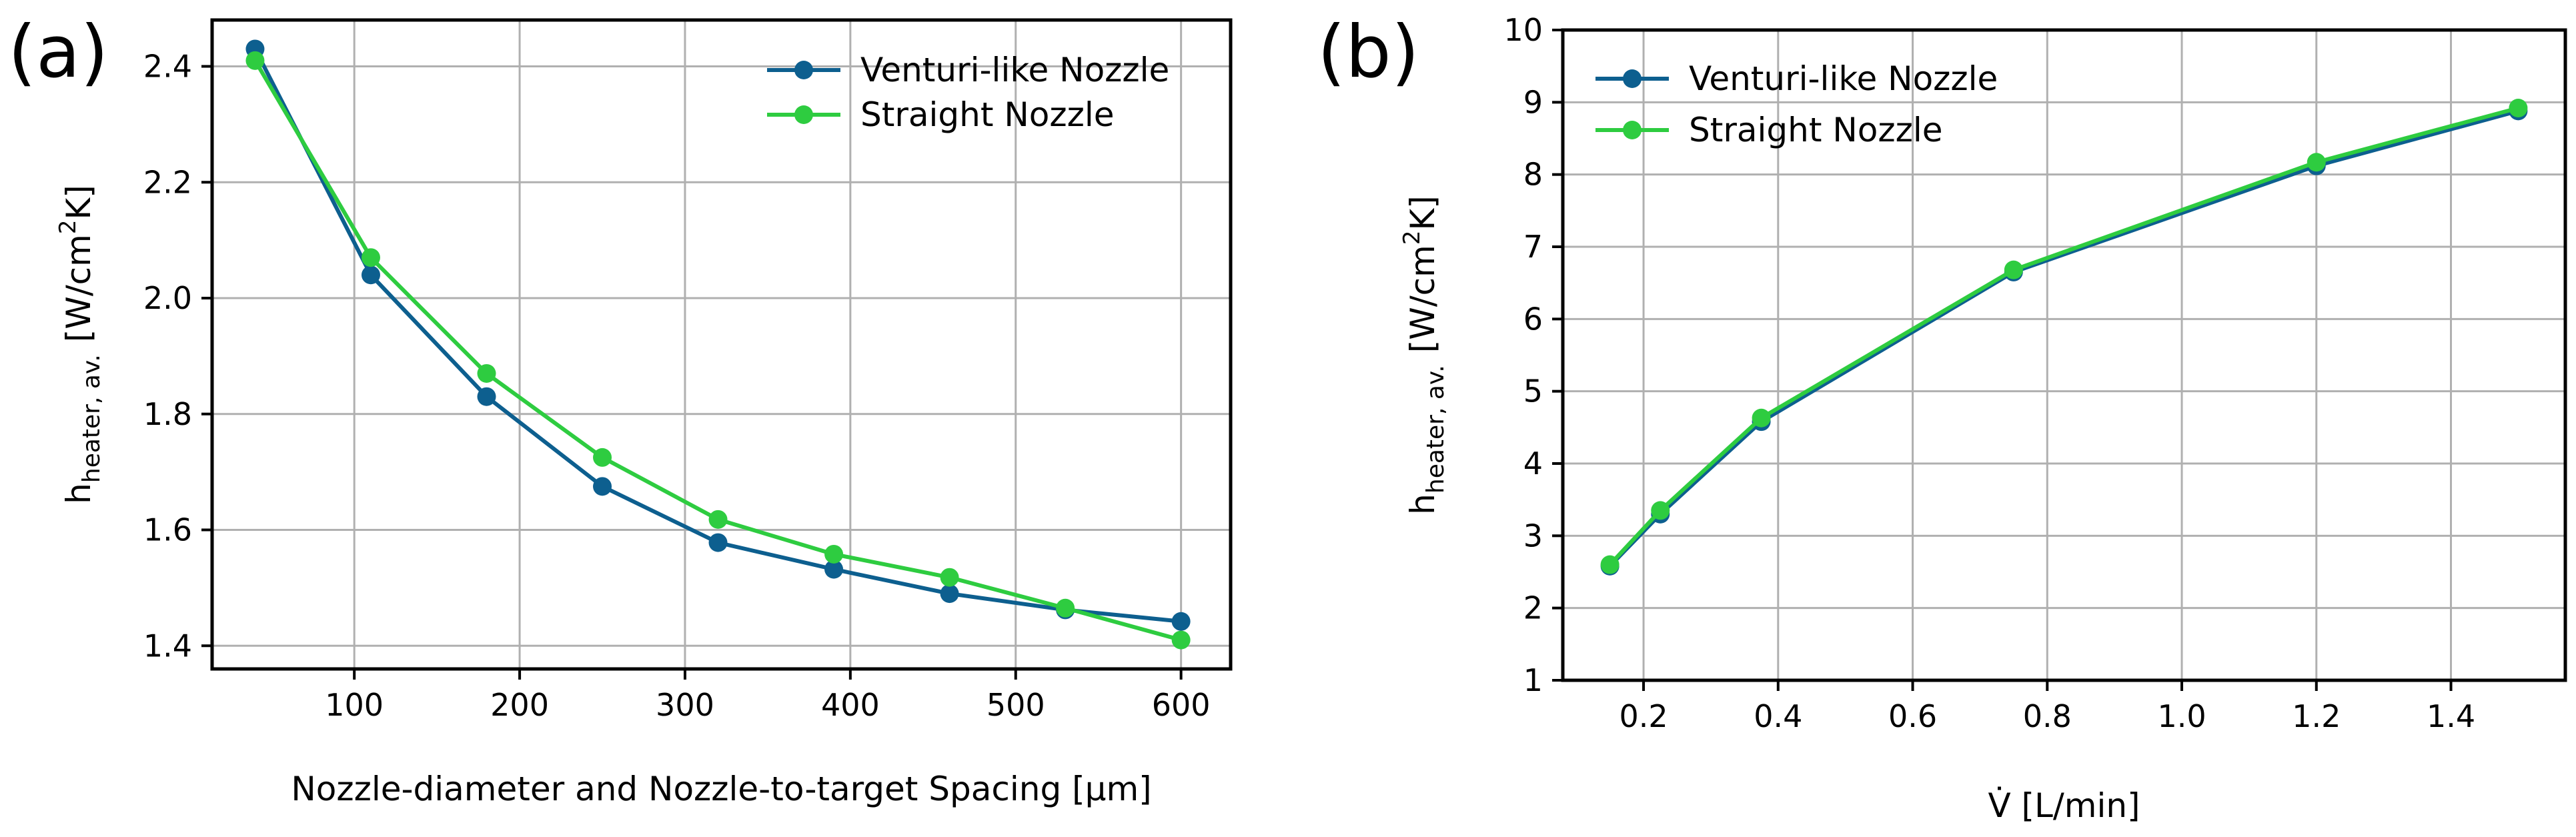 This screenshot has width=2576, height=837. What do you see at coordinates (1533, 247) in the screenshot?
I see `y-tick-label: 7` at bounding box center [1533, 247].